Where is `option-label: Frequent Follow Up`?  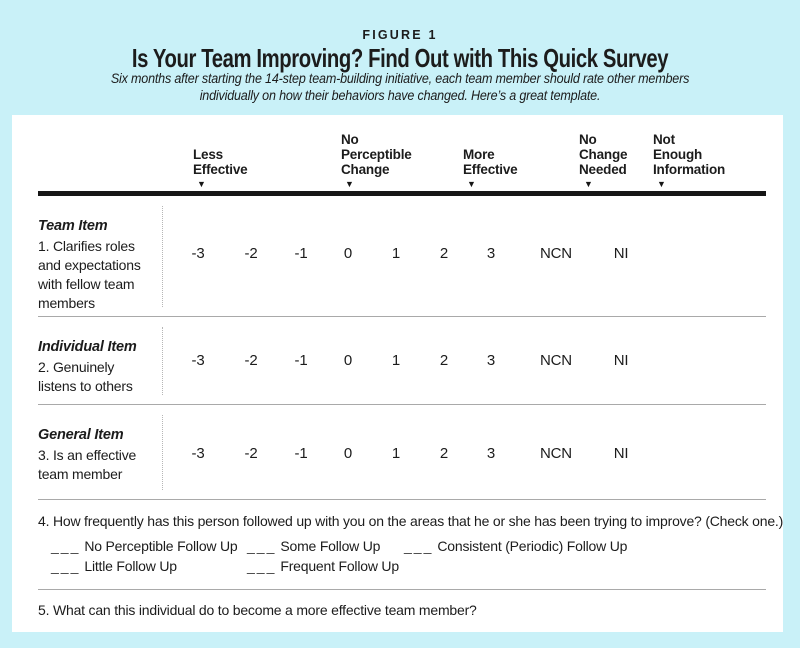
option-label: Frequent Follow Up is located at coordinates (339, 566).